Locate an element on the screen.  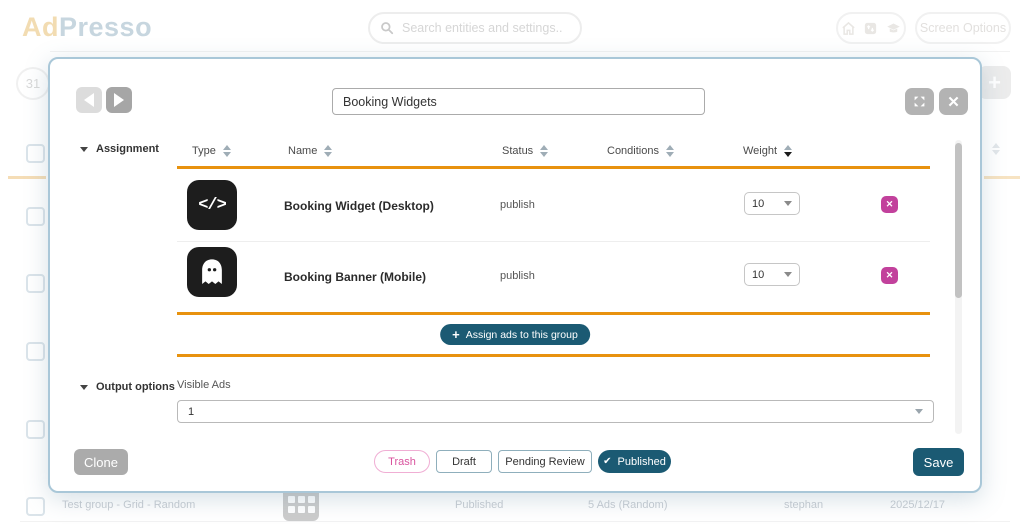
draft-label: Draft is located at coordinates (464, 461).